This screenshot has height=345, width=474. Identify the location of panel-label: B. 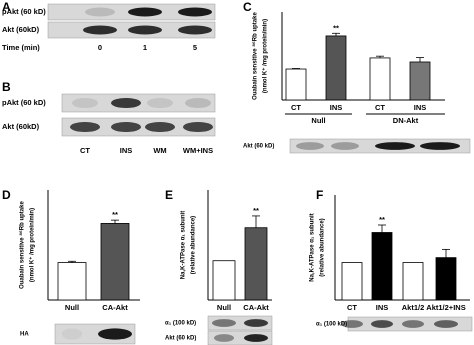
(6, 87).